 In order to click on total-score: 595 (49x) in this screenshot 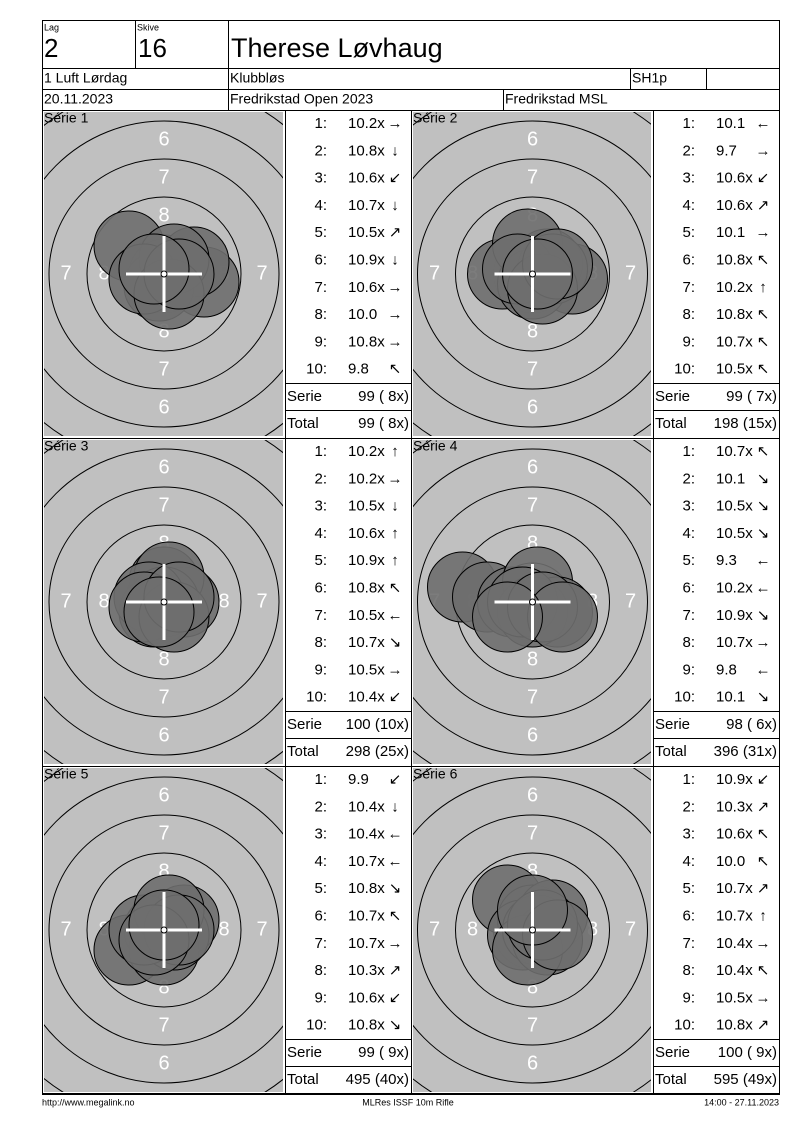, I will do `click(745, 1079)`.